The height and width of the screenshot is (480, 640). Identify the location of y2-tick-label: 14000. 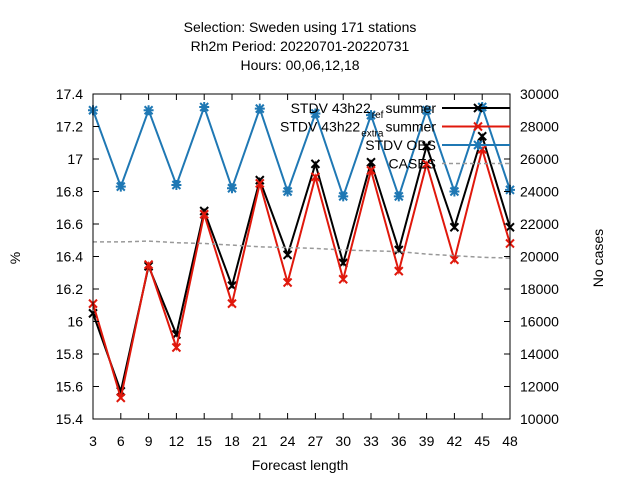
(539, 354).